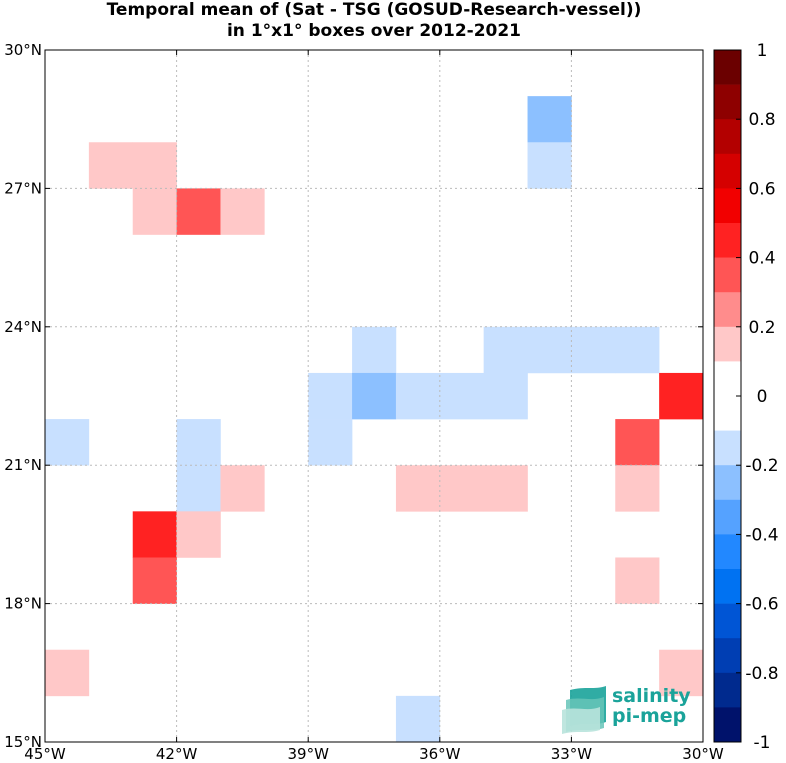  Describe the element at coordinates (45, 754) in the screenshot. I see `x-tick-label: 45°W` at that location.